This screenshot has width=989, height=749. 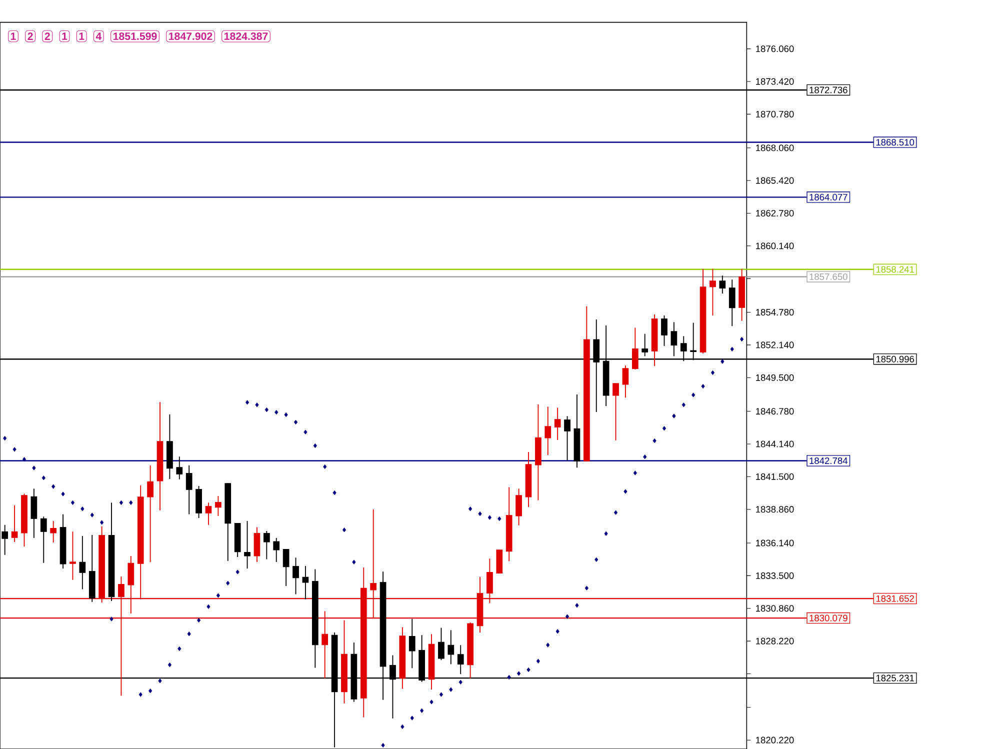 I want to click on y-tick-label: 1870.780, so click(x=775, y=114).